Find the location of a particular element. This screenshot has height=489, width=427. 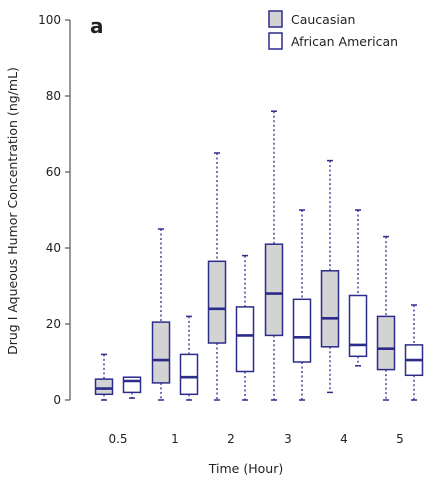

legend-swatch-caucasian is located at coordinates (275, 19).